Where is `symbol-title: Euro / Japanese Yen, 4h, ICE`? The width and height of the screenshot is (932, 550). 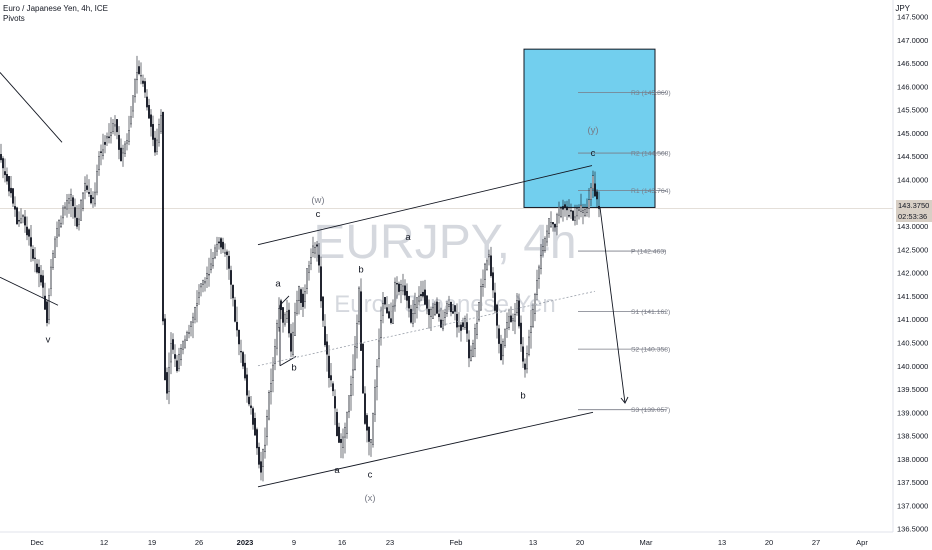
symbol-title: Euro / Japanese Yen, 4h, ICE is located at coordinates (55, 8).